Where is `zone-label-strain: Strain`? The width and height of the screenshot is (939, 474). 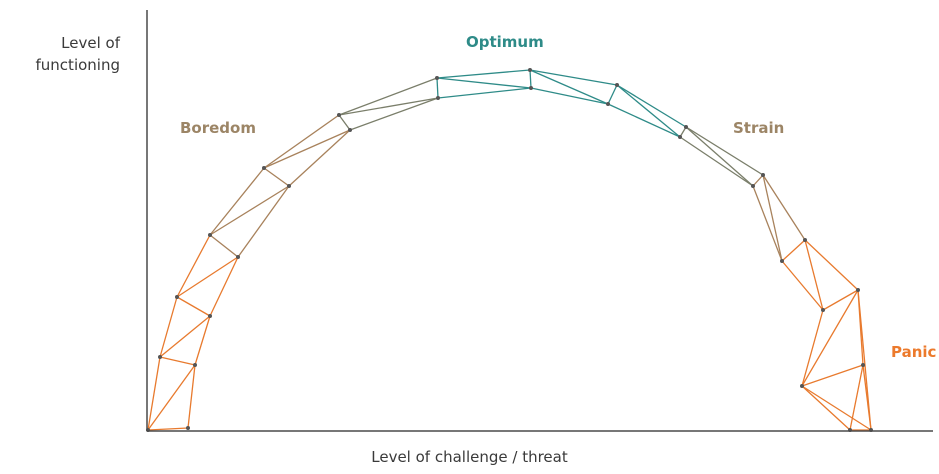
zone-label-strain: Strain is located at coordinates (759, 128).